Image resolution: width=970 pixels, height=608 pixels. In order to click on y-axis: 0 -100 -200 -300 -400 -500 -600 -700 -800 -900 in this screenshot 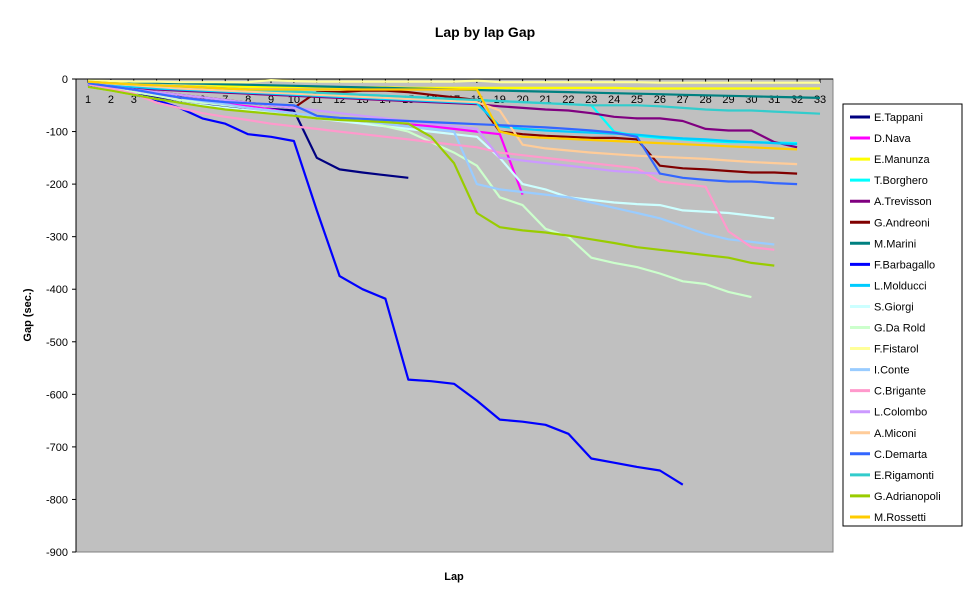, I will do `click(61, 316)`.